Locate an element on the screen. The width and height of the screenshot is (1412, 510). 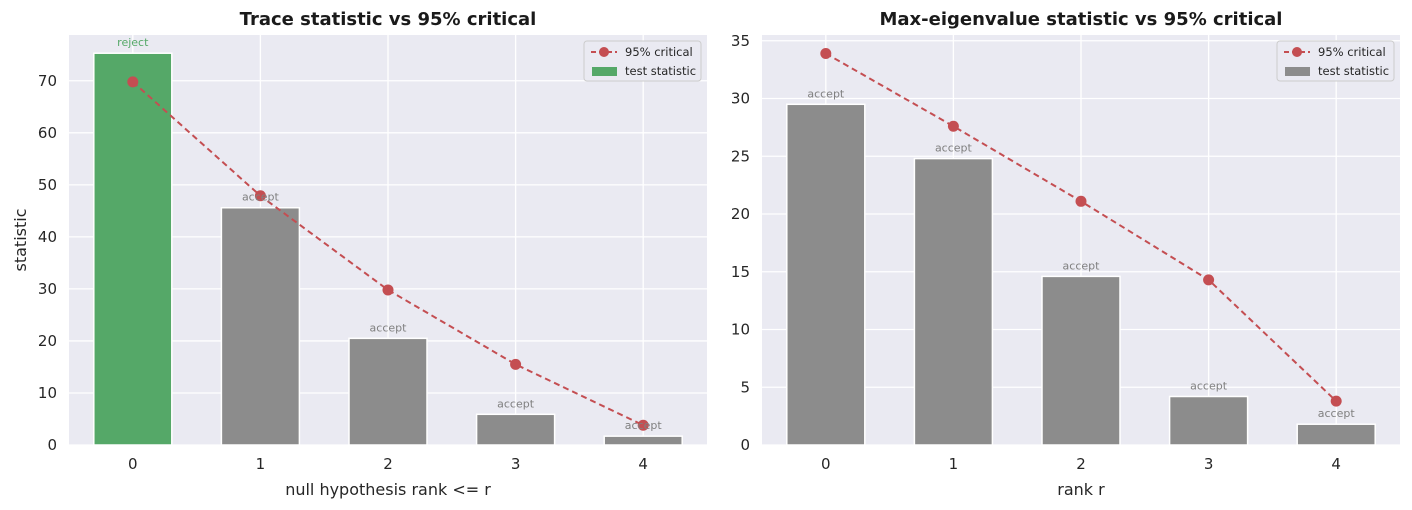
x-axis-label: rank r is located at coordinates (1081, 489).